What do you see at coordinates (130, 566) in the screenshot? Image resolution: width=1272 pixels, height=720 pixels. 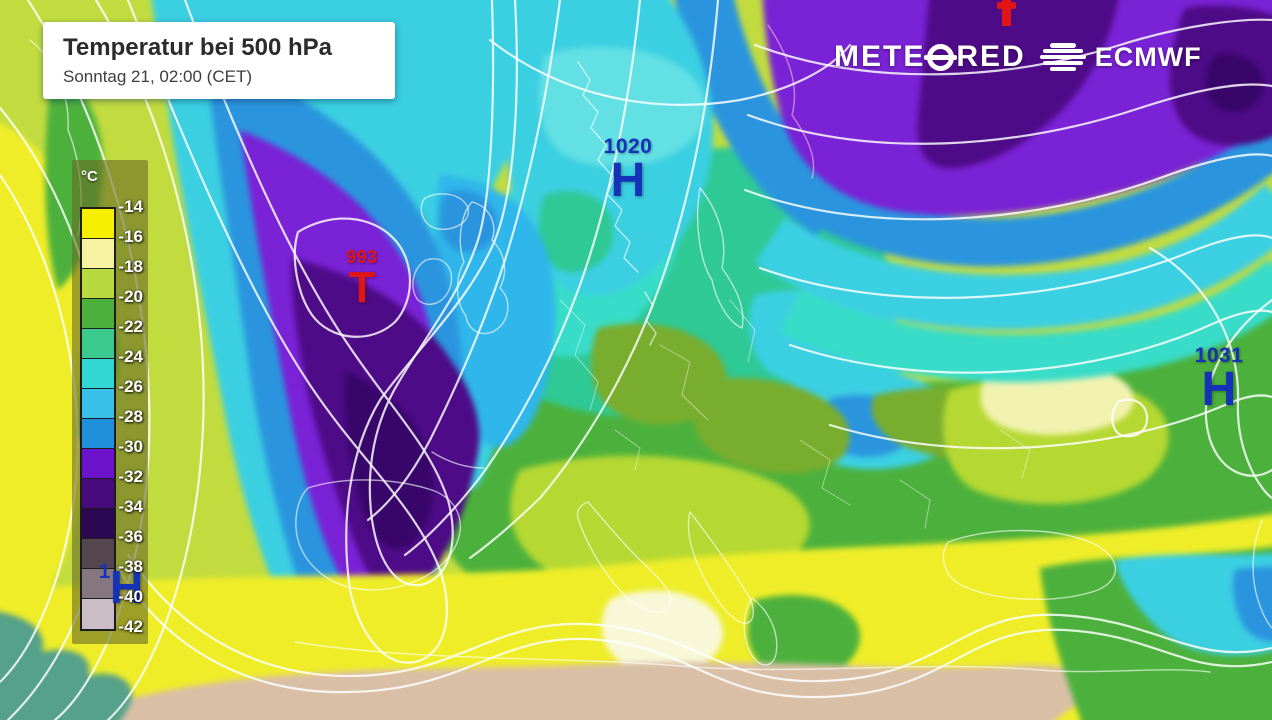 I see `legend-label--38: -38` at bounding box center [130, 566].